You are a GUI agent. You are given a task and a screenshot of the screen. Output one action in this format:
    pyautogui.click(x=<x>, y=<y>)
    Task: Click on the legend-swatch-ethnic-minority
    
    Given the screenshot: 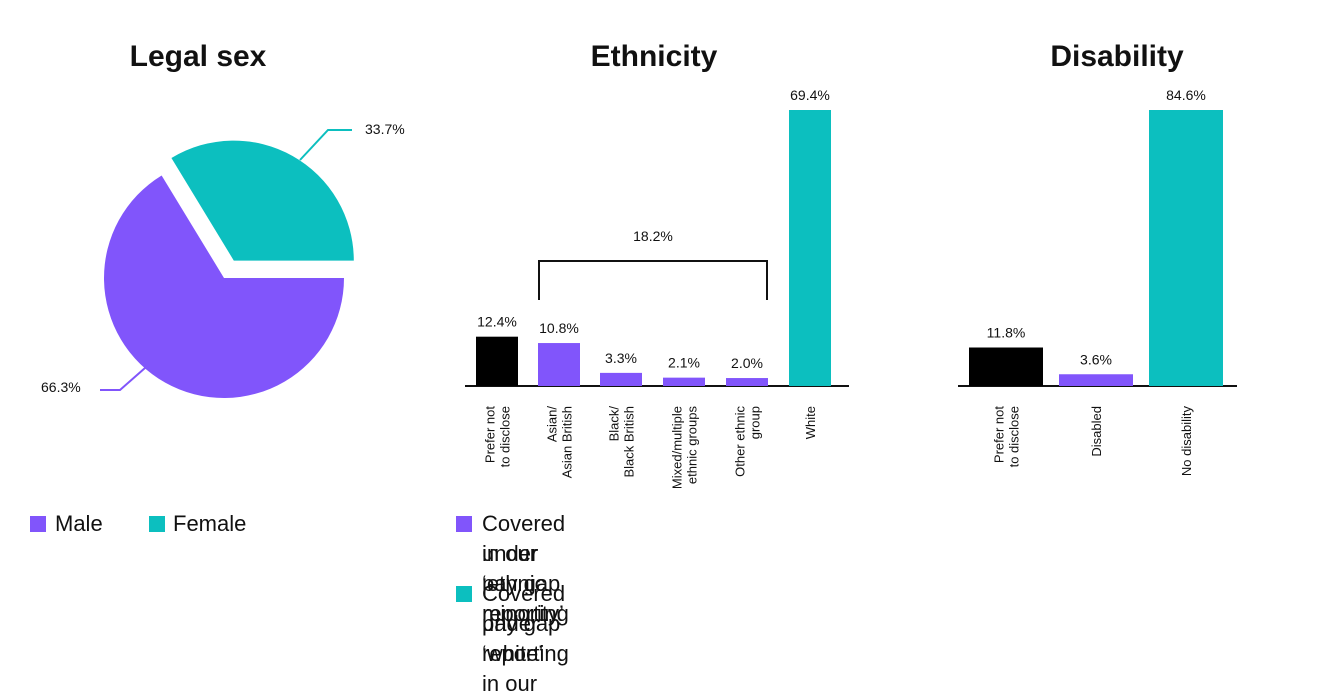 What is the action you would take?
    pyautogui.click(x=464, y=524)
    